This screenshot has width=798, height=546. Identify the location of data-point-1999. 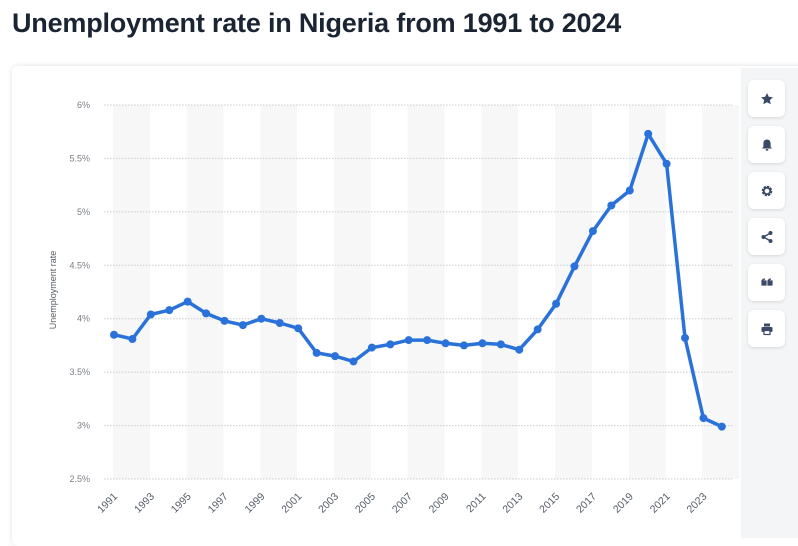
(261, 318).